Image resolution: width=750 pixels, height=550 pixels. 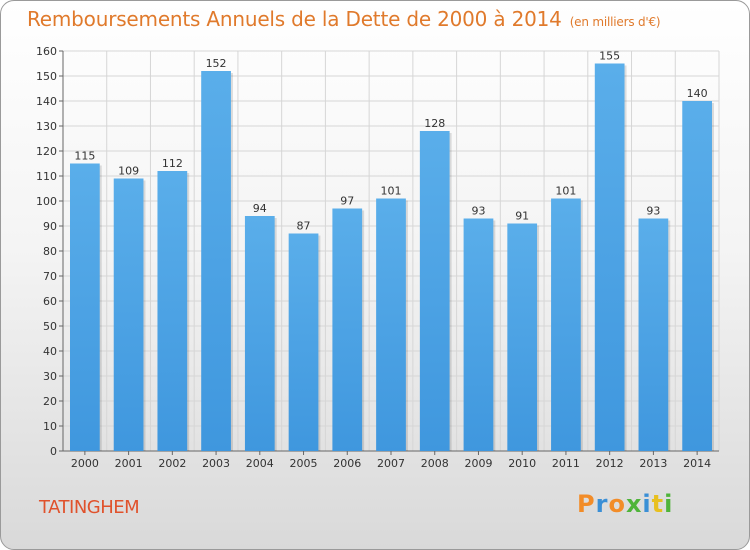 I want to click on data-label-2008: 128, so click(x=434, y=123).